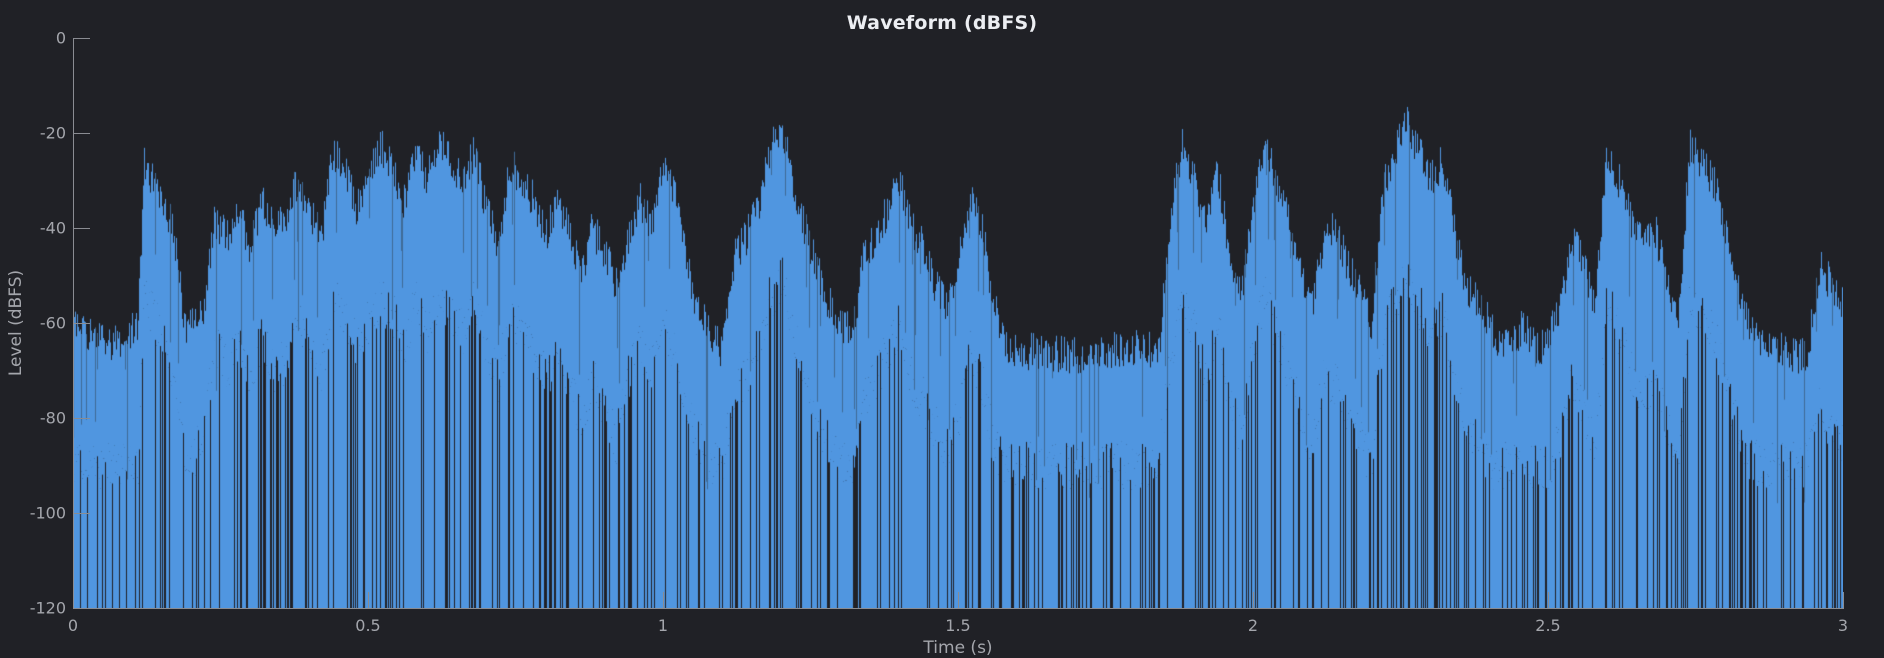 The width and height of the screenshot is (1884, 658). I want to click on x-tick-label: 2.5, so click(1548, 625).